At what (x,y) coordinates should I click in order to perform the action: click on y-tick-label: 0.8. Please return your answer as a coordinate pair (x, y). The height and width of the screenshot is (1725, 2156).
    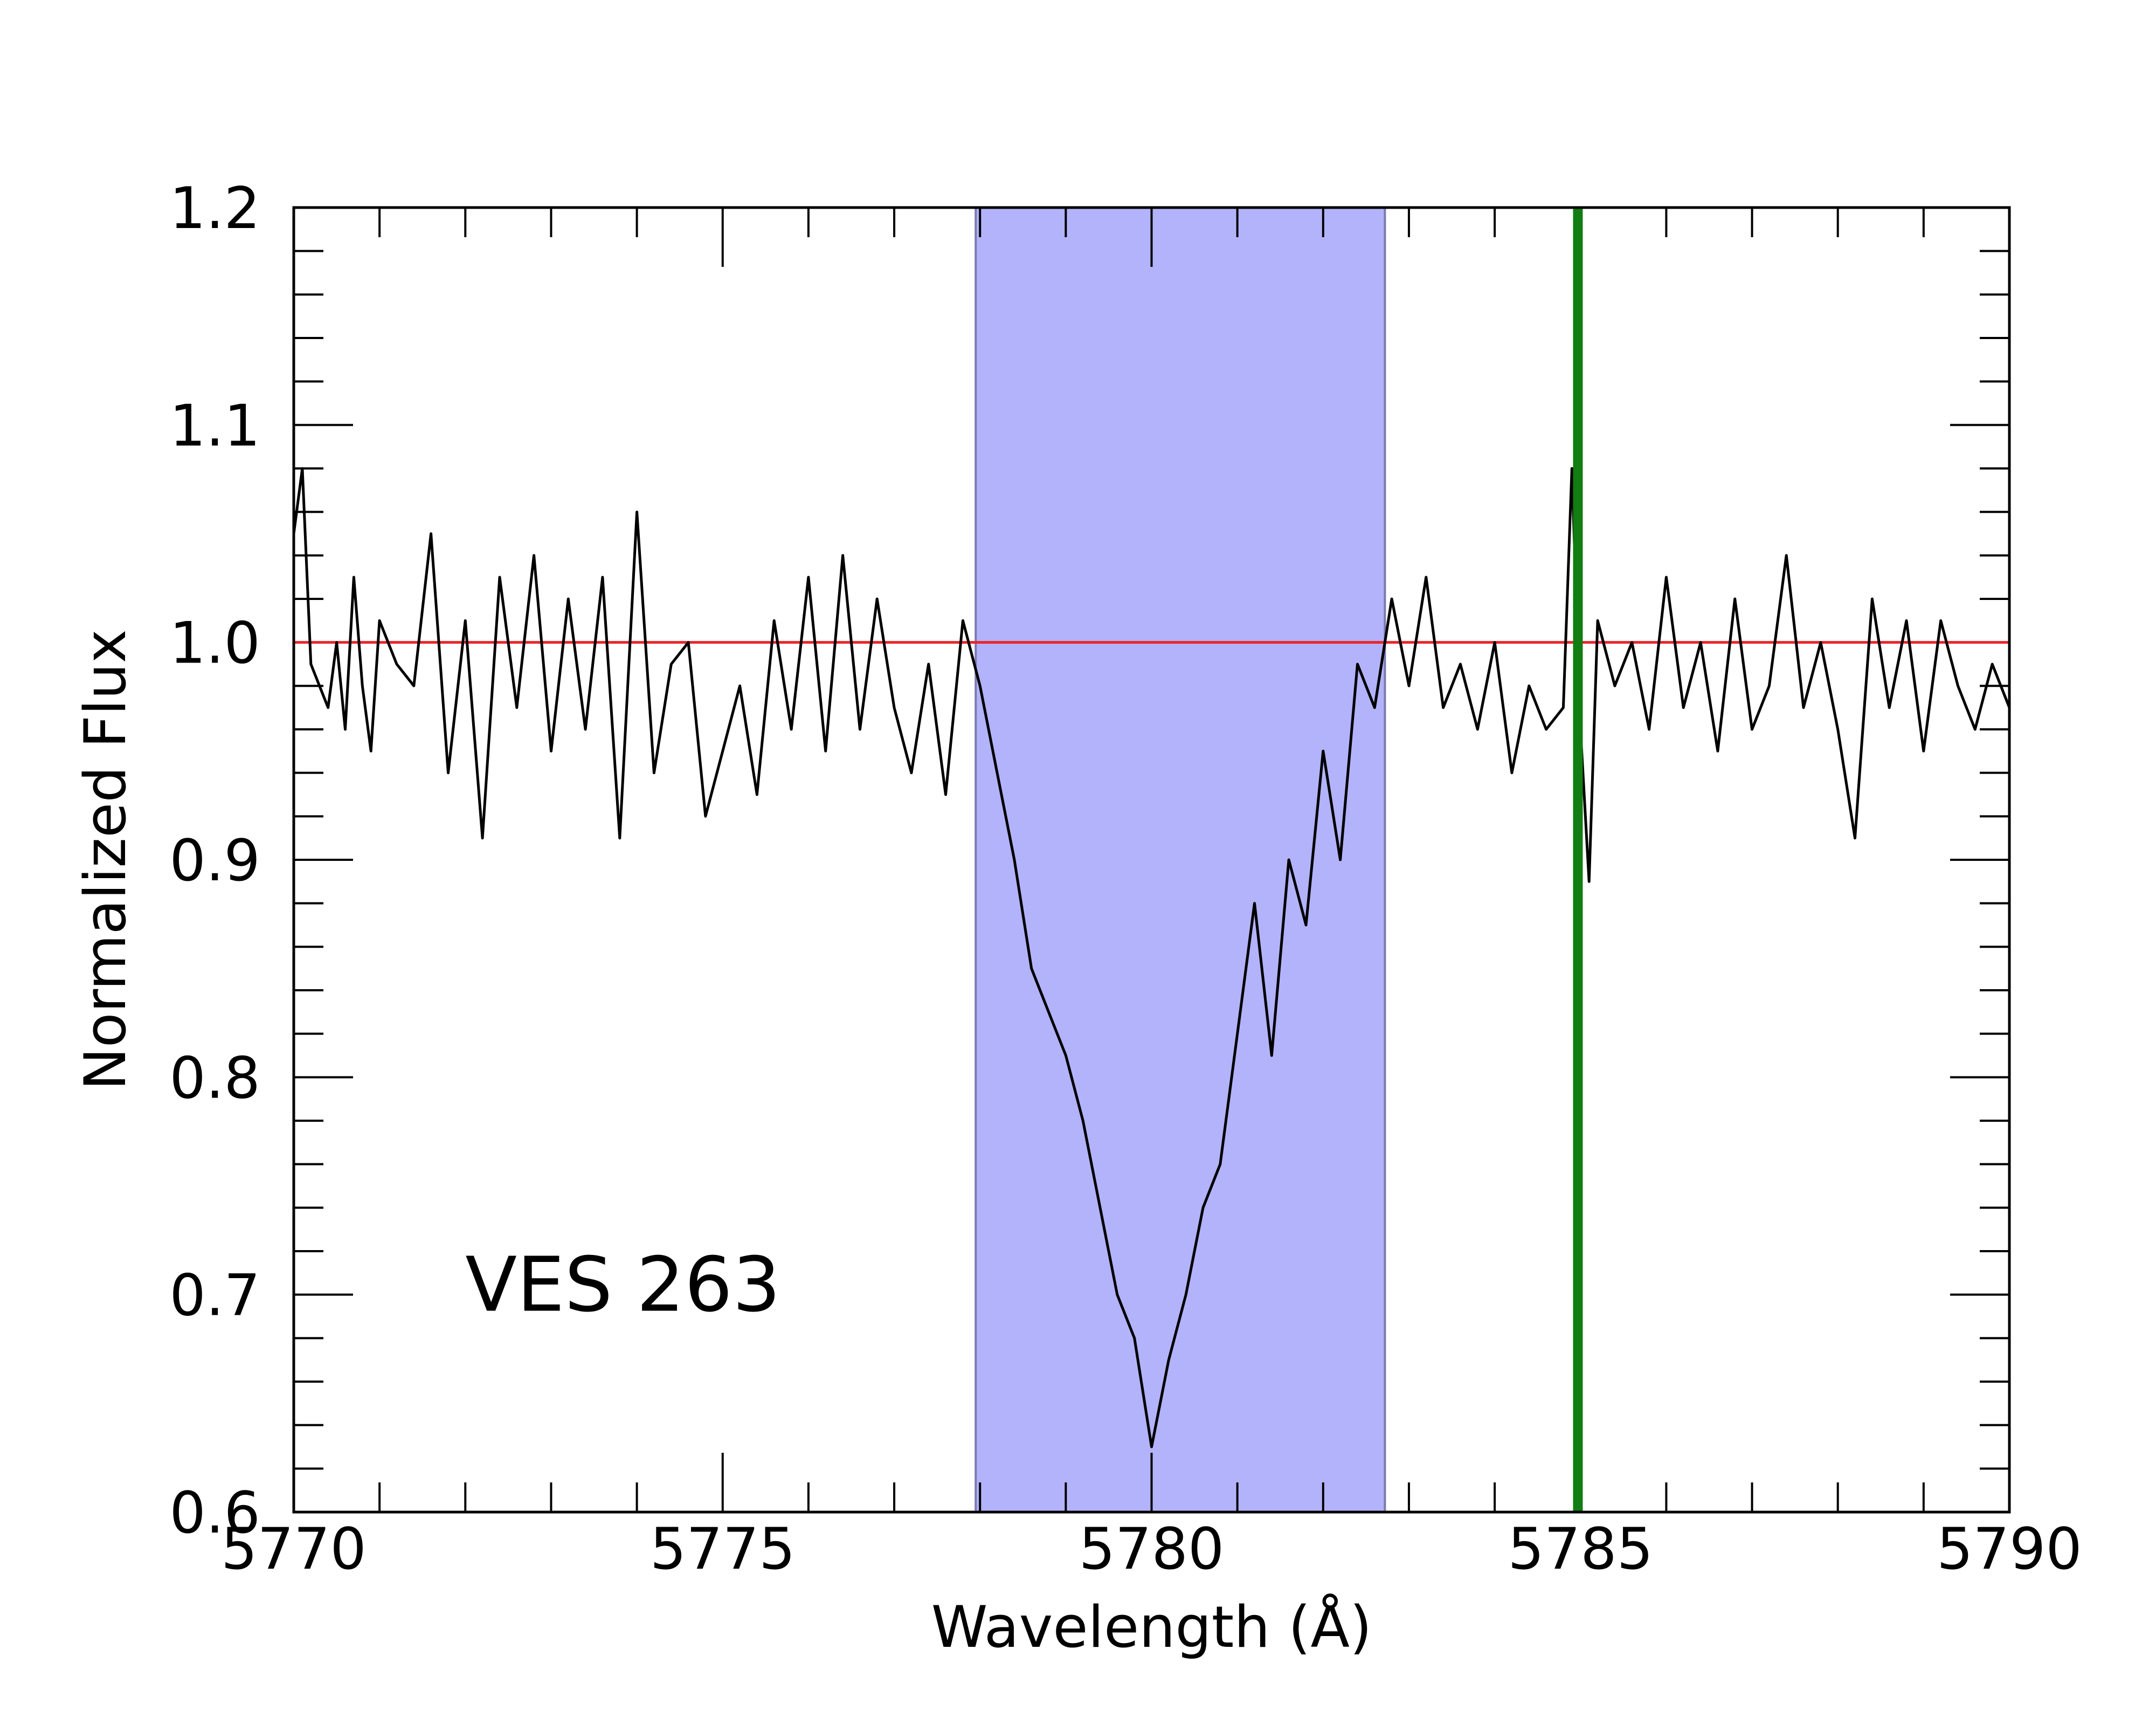
    Looking at the image, I should click on (215, 1078).